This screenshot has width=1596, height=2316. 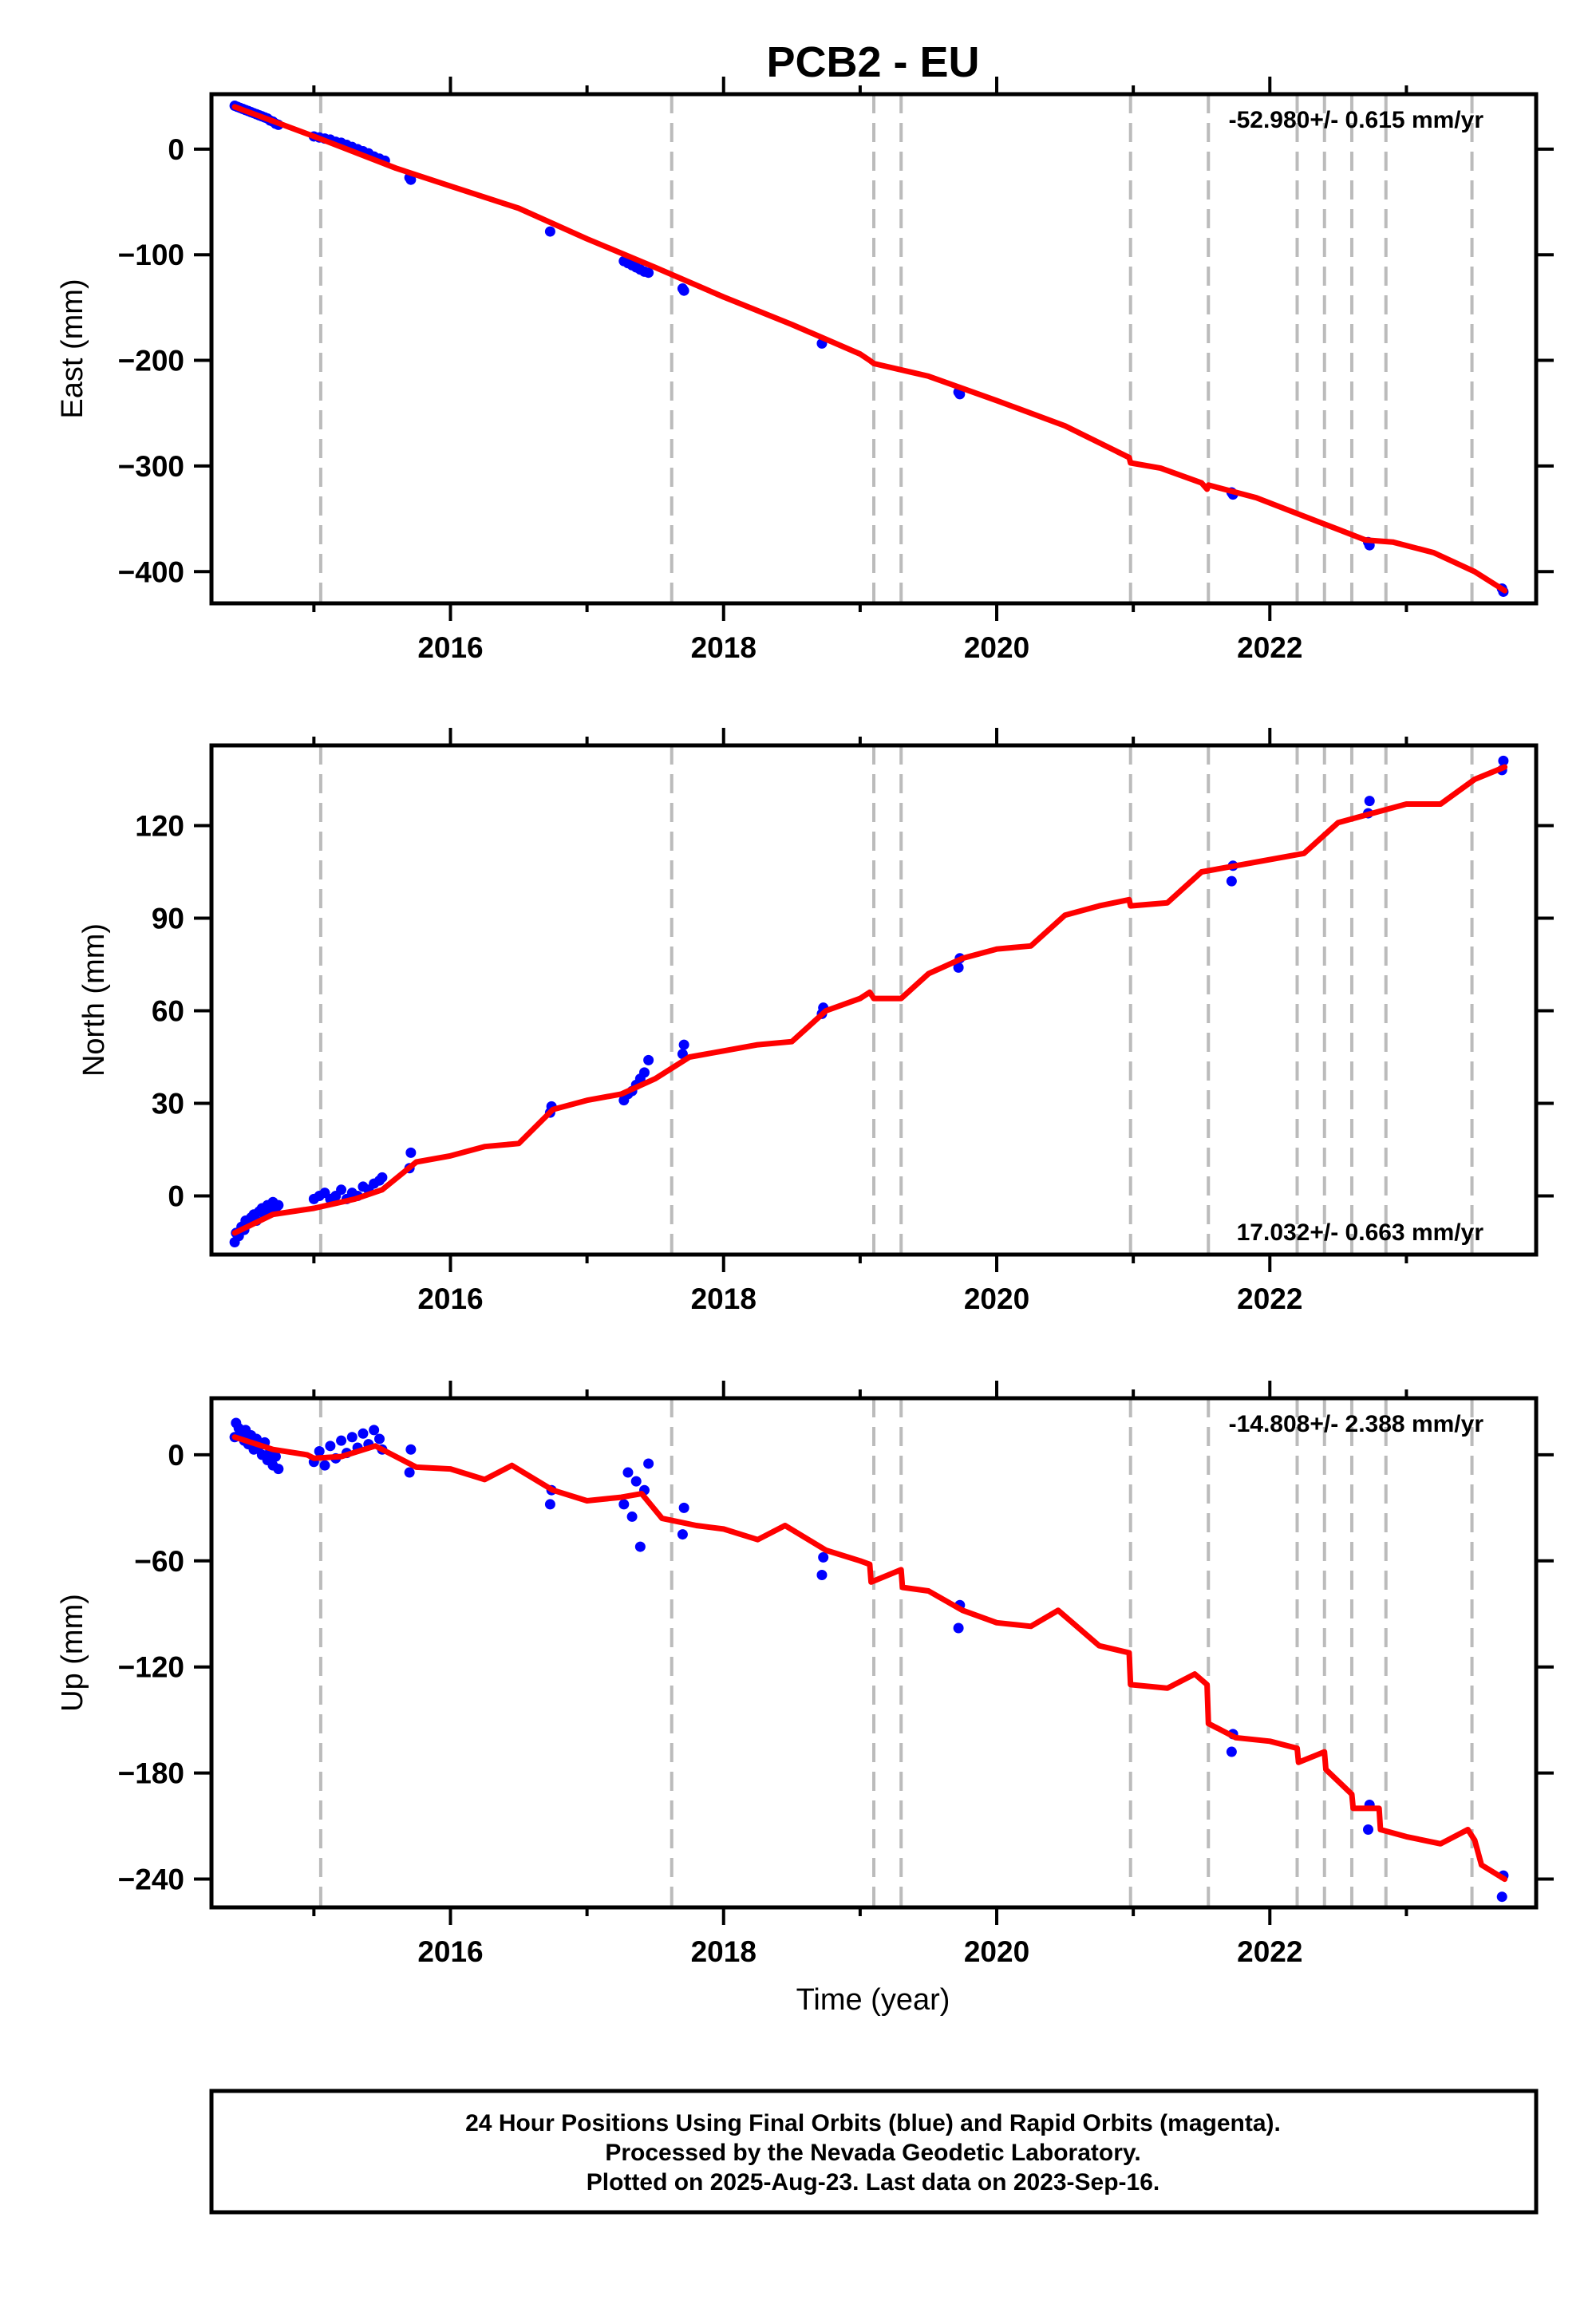 What do you see at coordinates (176, 1455) in the screenshot?
I see `up-y-tick-label-0: 0` at bounding box center [176, 1455].